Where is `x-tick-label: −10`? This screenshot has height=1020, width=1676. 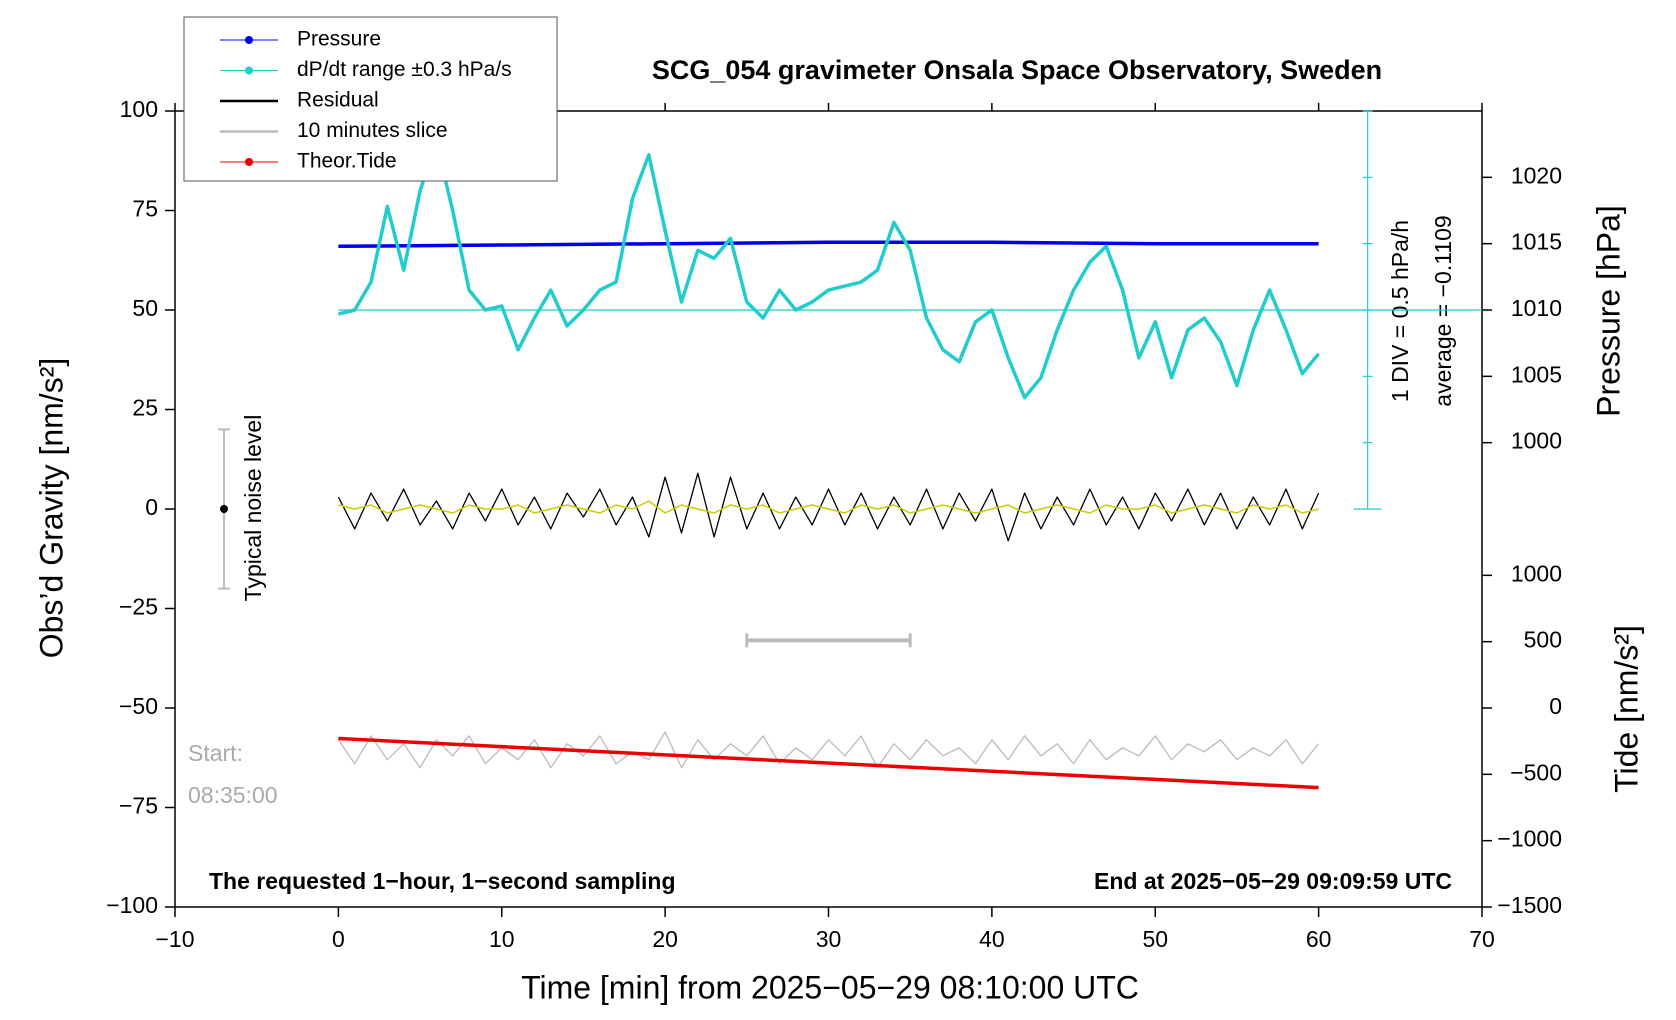
x-tick-label: −10 is located at coordinates (174, 939).